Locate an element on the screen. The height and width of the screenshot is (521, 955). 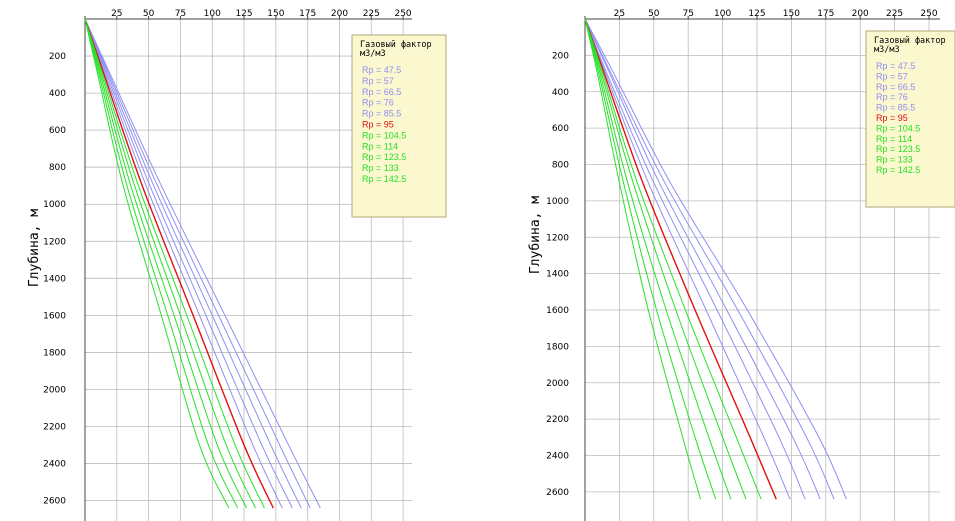
chart-1-legend-item: Rp = 104.5 is located at coordinates (384, 135).